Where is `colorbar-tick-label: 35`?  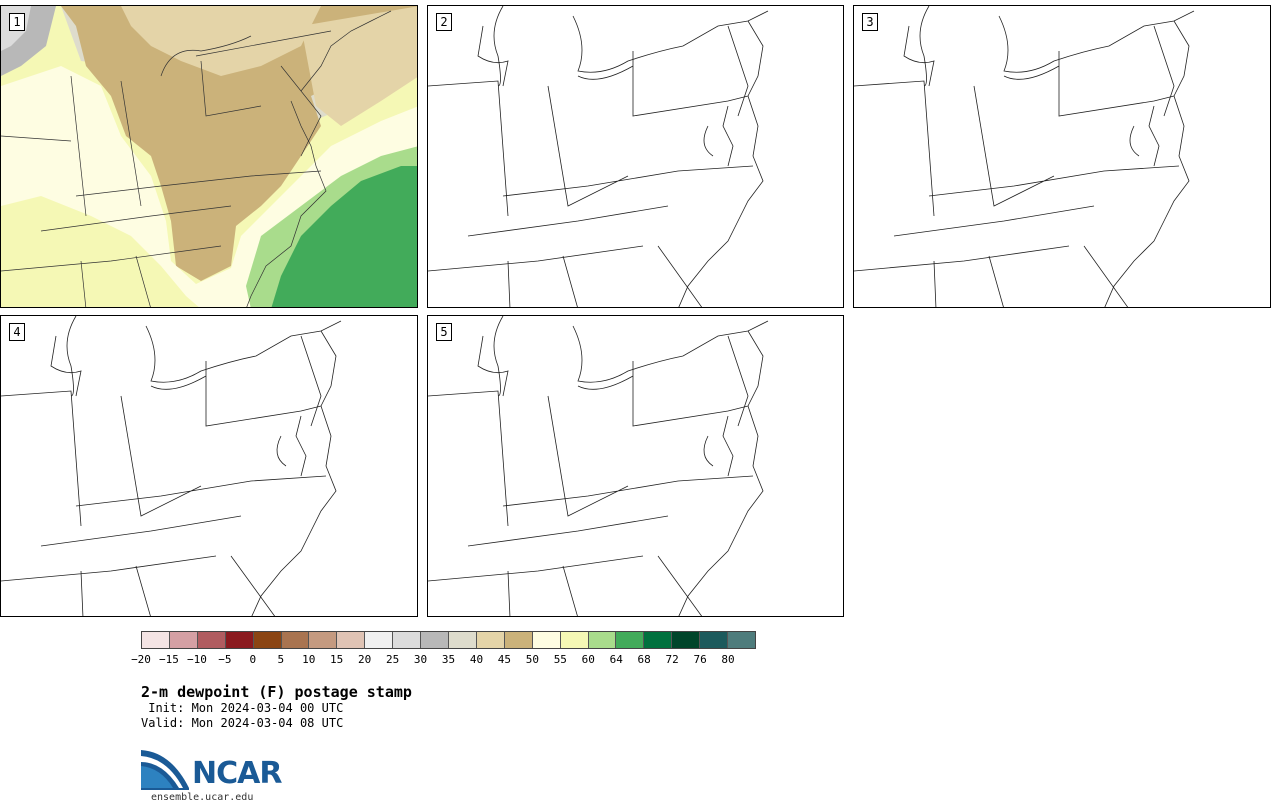 colorbar-tick-label: 35 is located at coordinates (448, 659).